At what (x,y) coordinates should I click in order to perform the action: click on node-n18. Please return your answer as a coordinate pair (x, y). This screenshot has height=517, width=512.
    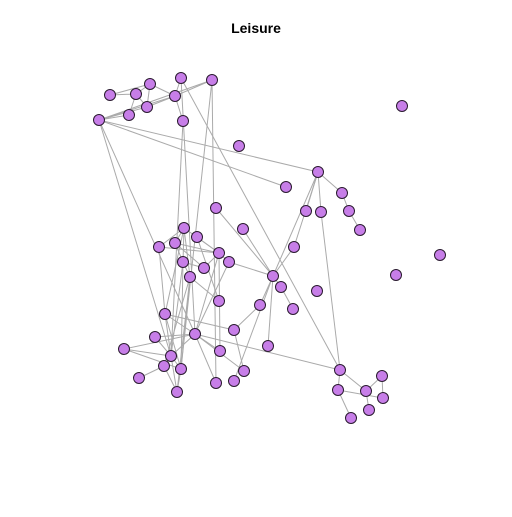
    Looking at the image, I should click on (321, 212).